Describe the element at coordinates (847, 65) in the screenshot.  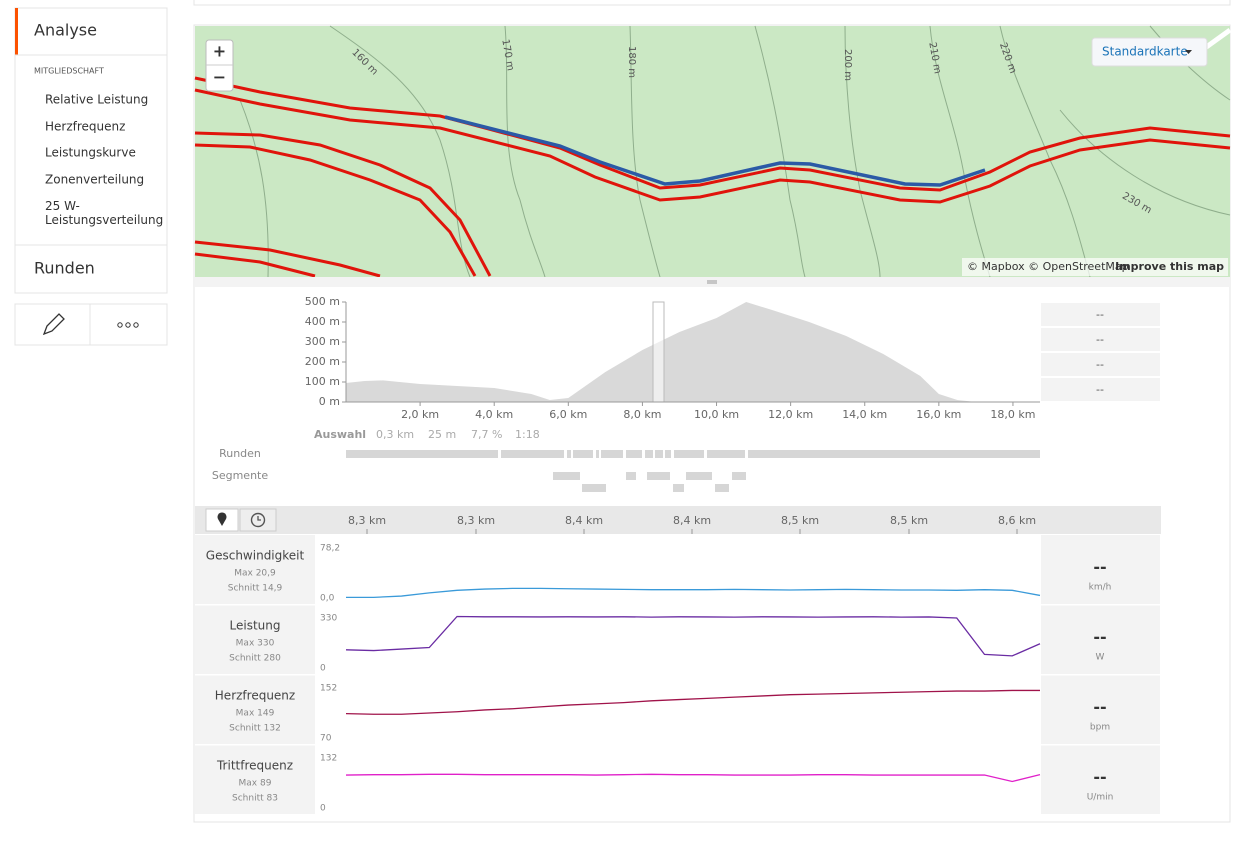
I see `contour-label: 200 m` at that location.